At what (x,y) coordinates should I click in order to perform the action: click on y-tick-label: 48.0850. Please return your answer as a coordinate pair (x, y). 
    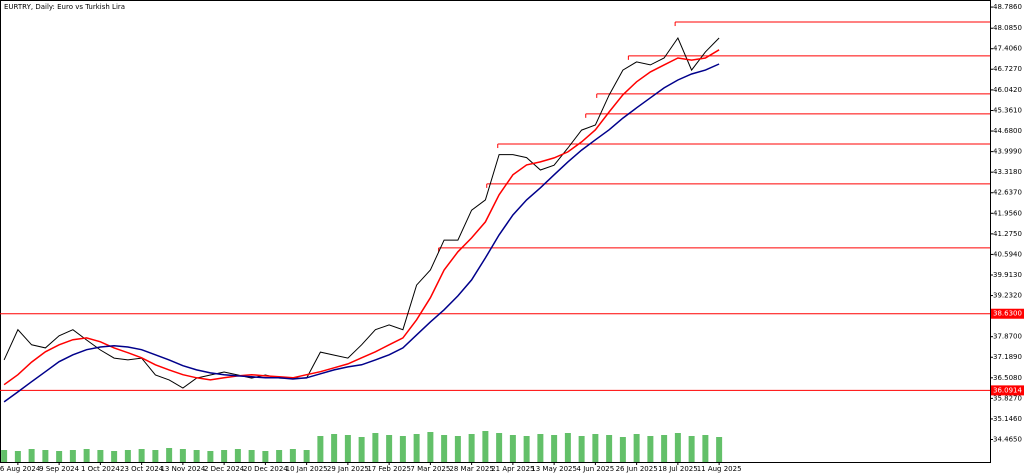
    Looking at the image, I should click on (1007, 28).